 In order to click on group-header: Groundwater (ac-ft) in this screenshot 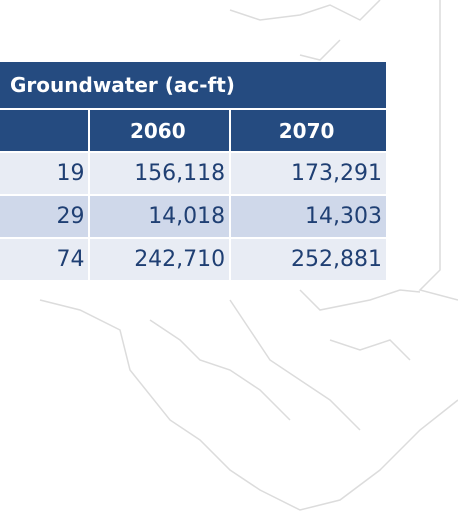, I will do `click(193, 85)`.